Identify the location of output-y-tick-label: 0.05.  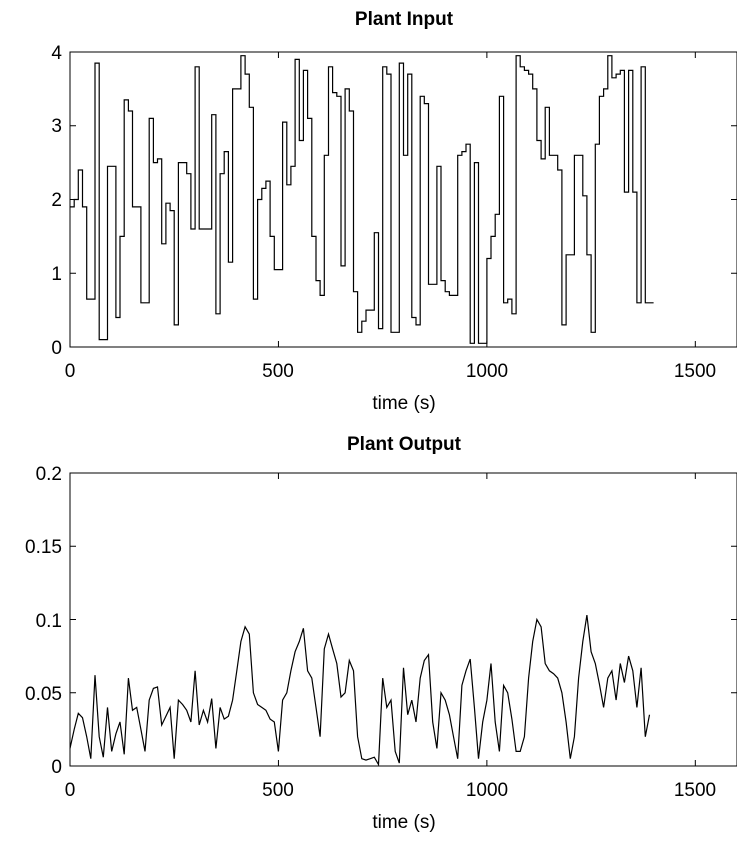
(43, 694).